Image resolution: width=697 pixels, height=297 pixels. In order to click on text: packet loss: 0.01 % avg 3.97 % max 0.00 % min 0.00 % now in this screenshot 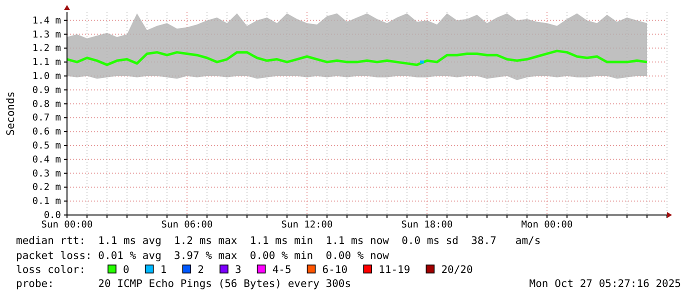, I will do `click(203, 256)`.